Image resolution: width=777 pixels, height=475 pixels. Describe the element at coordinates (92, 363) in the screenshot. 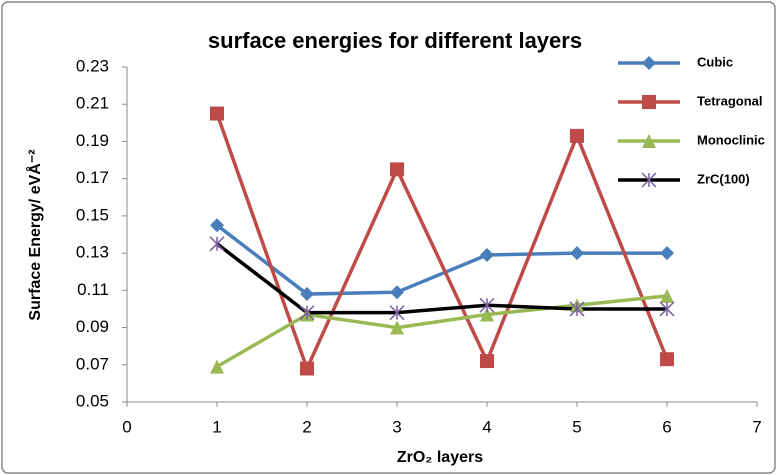

I see `y-tick-label: 0.07` at that location.